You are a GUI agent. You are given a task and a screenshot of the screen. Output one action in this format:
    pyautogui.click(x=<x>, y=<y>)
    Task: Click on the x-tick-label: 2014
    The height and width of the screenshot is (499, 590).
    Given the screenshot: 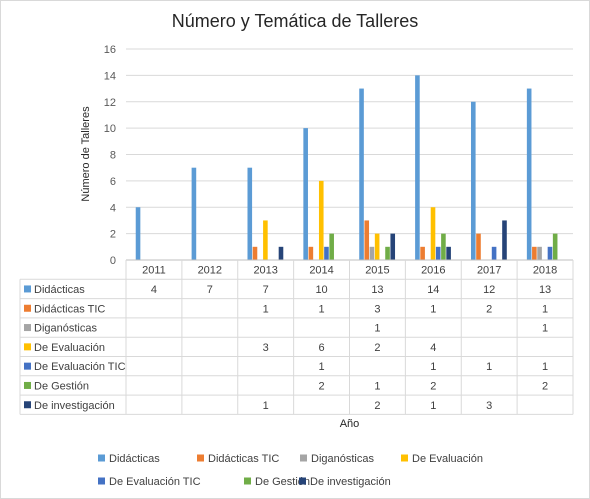 What is the action you would take?
    pyautogui.click(x=321, y=271)
    